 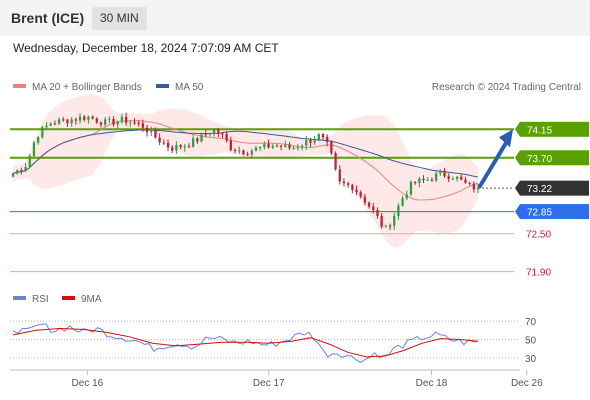 I want to click on ma50-legend-label: MA 50, so click(x=189, y=87).